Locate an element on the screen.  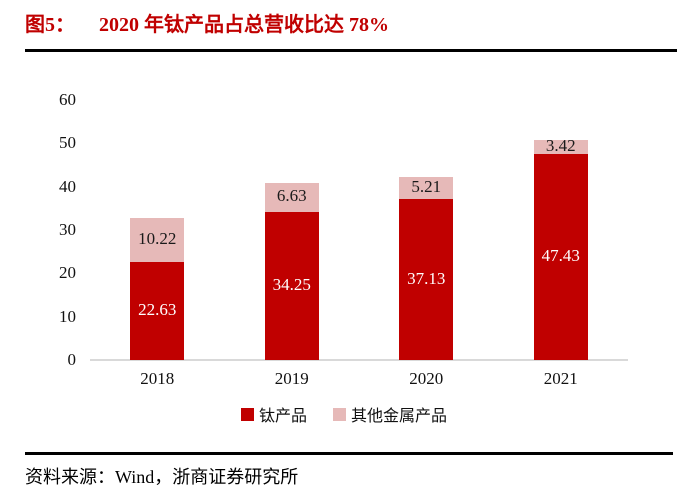
y-tick-label-60: 60 is located at coordinates (67, 99).